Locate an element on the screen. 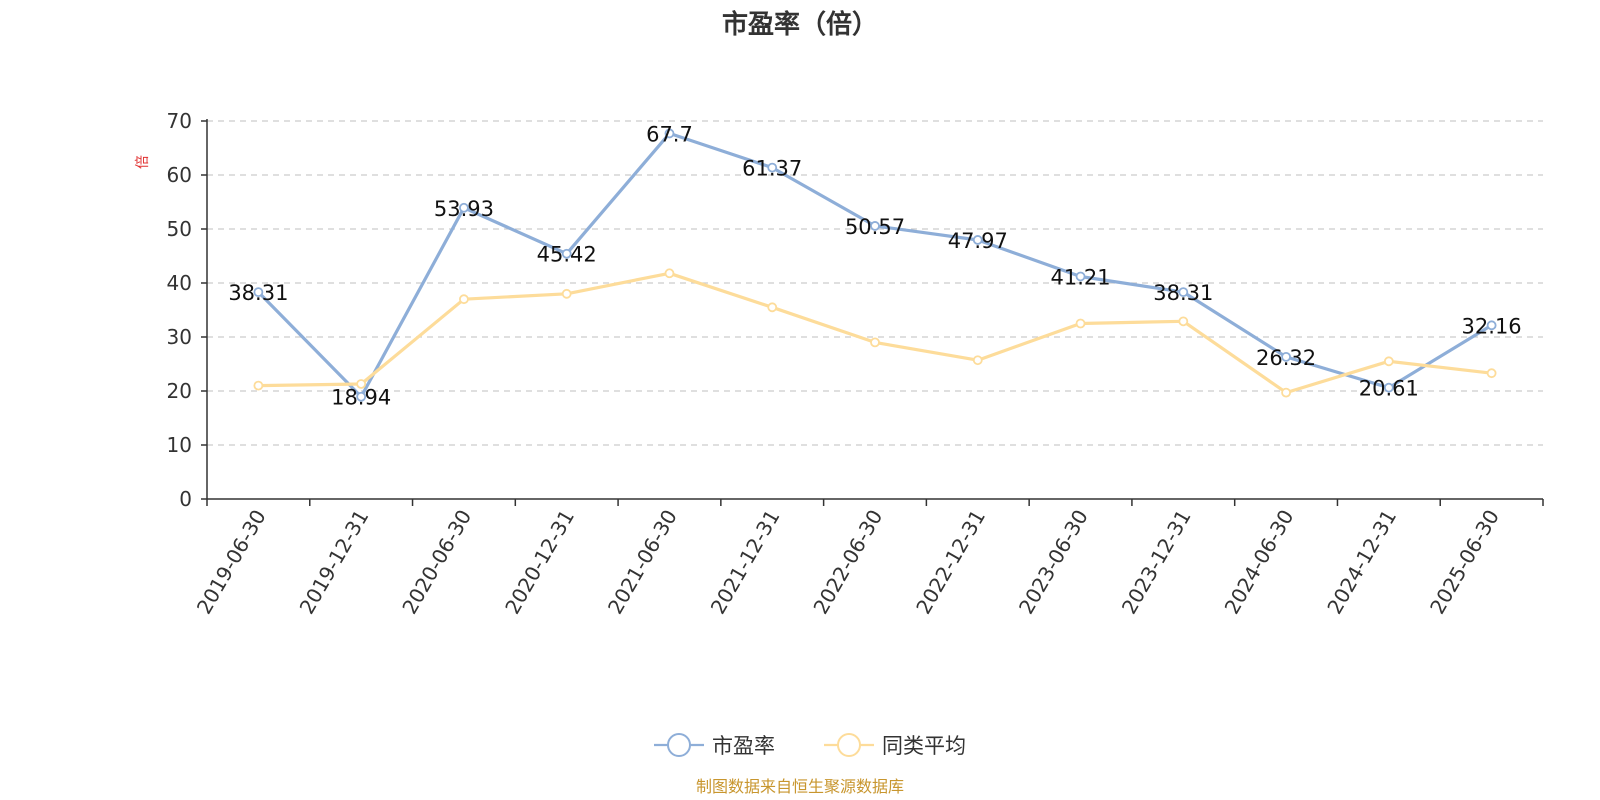 This screenshot has width=1600, height=800. series-0-data-label: 41.21 is located at coordinates (1080, 277).